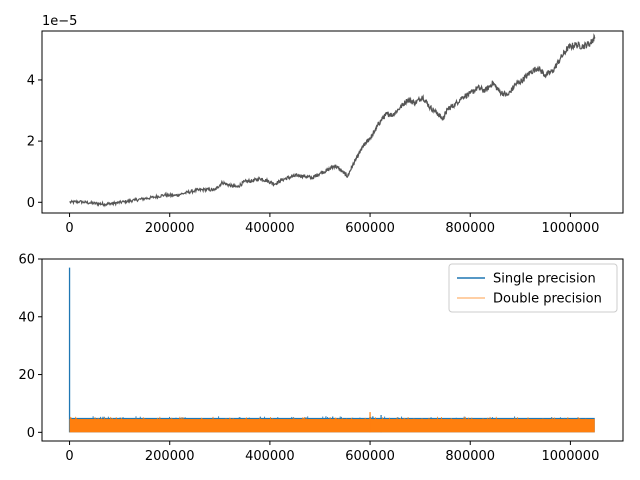 This screenshot has height=480, width=640. I want to click on bottom-y-tick-label: 0, so click(31, 433).